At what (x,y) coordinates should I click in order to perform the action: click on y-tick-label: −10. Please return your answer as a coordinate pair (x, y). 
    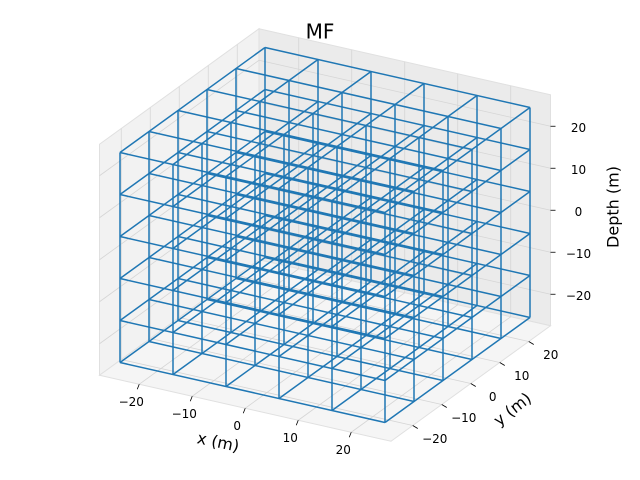
    Looking at the image, I should click on (463, 418).